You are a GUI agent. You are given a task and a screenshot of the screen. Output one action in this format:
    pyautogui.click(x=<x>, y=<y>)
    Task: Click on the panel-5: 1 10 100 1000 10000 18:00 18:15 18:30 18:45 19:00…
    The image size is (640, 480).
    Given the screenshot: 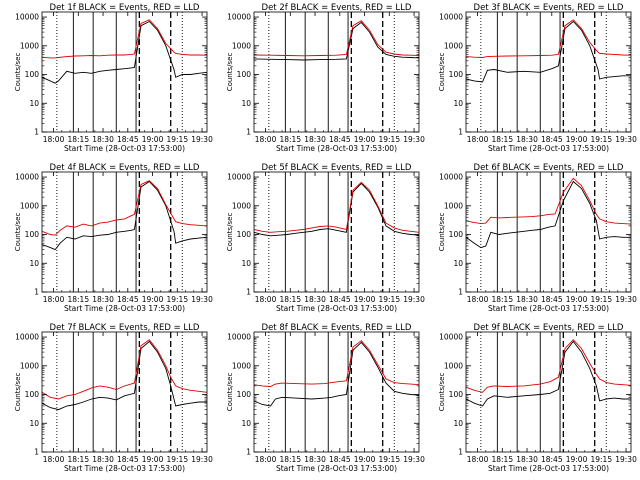 What is the action you would take?
    pyautogui.click(x=325, y=238)
    